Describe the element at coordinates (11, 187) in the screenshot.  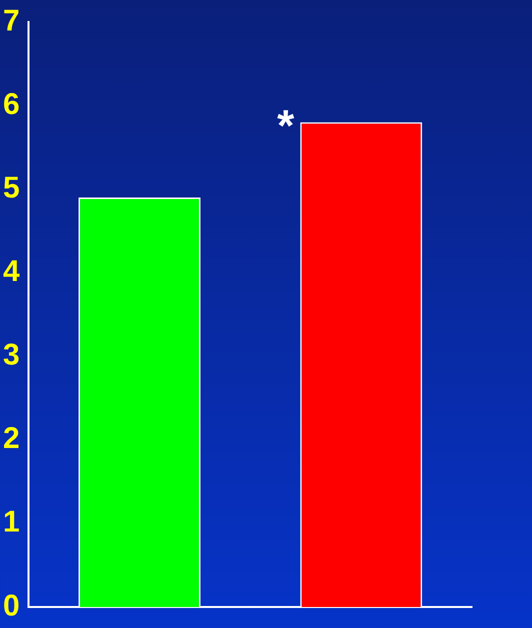
I see `y-tick-label: 5` at that location.